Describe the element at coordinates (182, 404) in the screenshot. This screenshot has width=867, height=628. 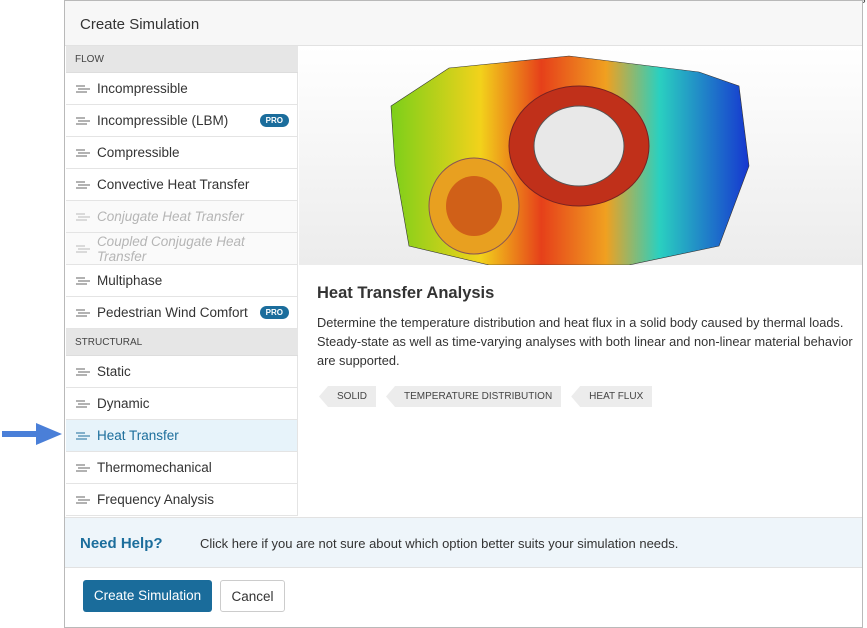
I see `list-item: Dynamic` at that location.